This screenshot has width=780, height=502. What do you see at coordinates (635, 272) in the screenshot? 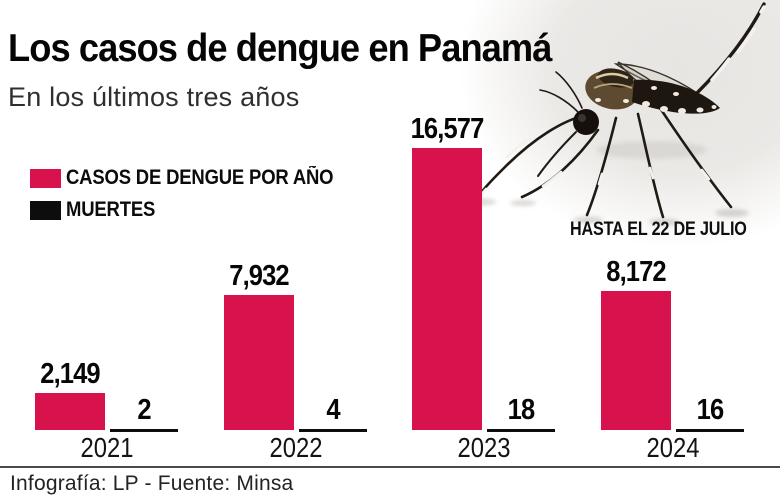
I see `cases-value-label: 8,172` at bounding box center [635, 272].